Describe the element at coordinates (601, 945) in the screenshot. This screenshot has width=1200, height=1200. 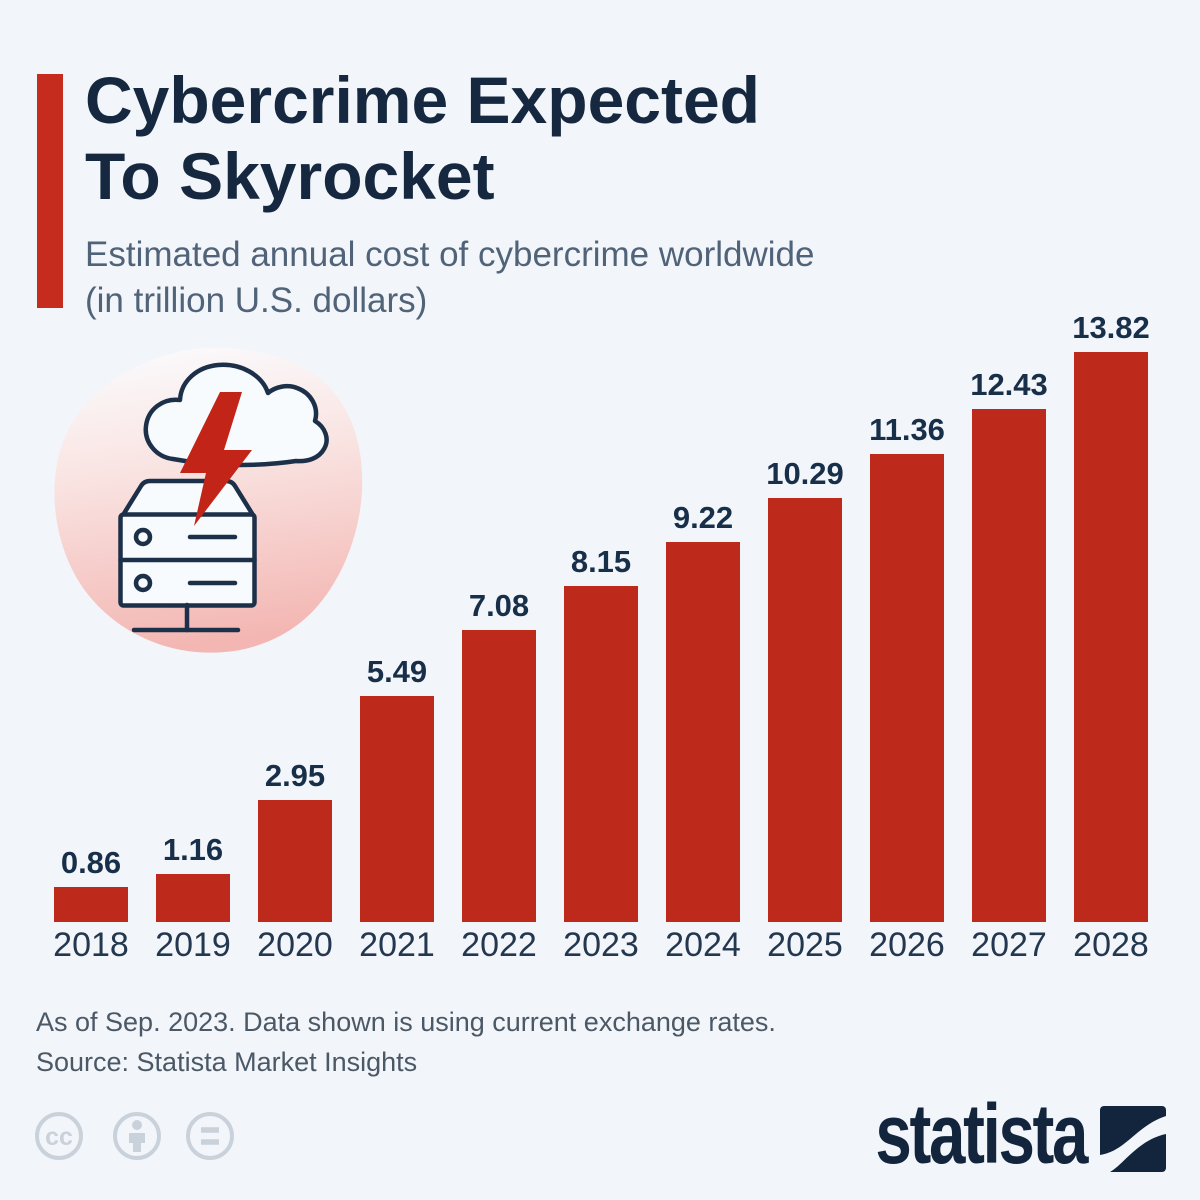
I see `x-axis-label: 2023` at that location.